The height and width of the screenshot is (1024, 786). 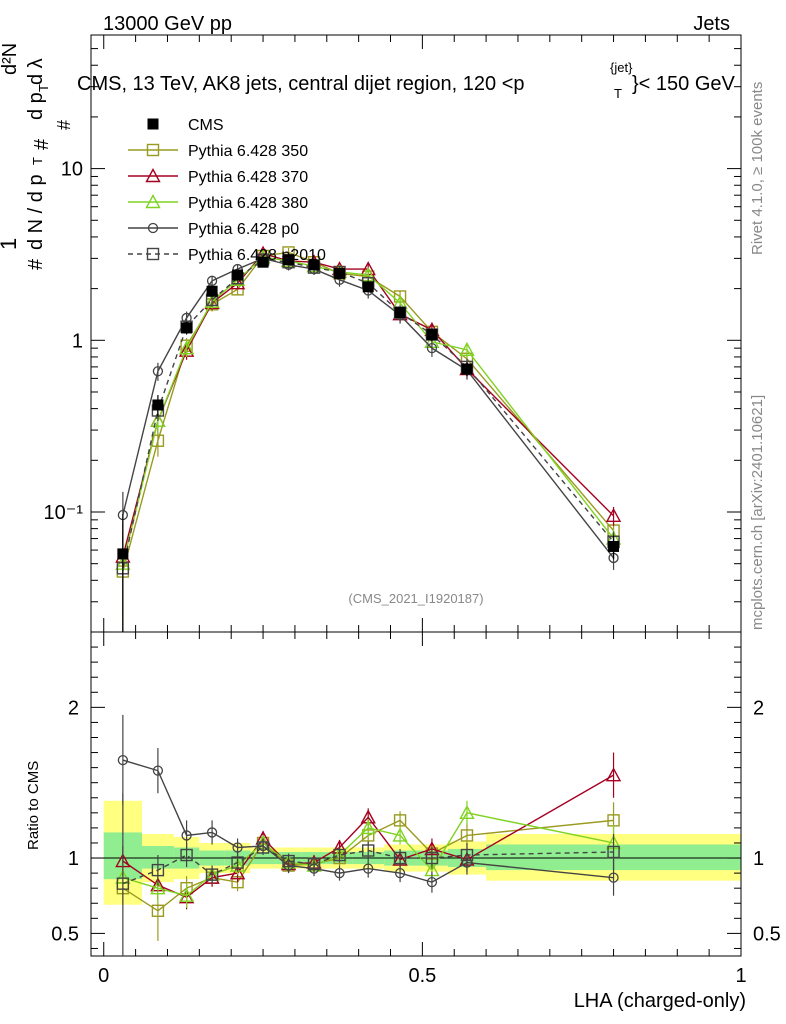 What do you see at coordinates (243, 229) in the screenshot?
I see `legend-label: Pythia 6.428 p0` at bounding box center [243, 229].